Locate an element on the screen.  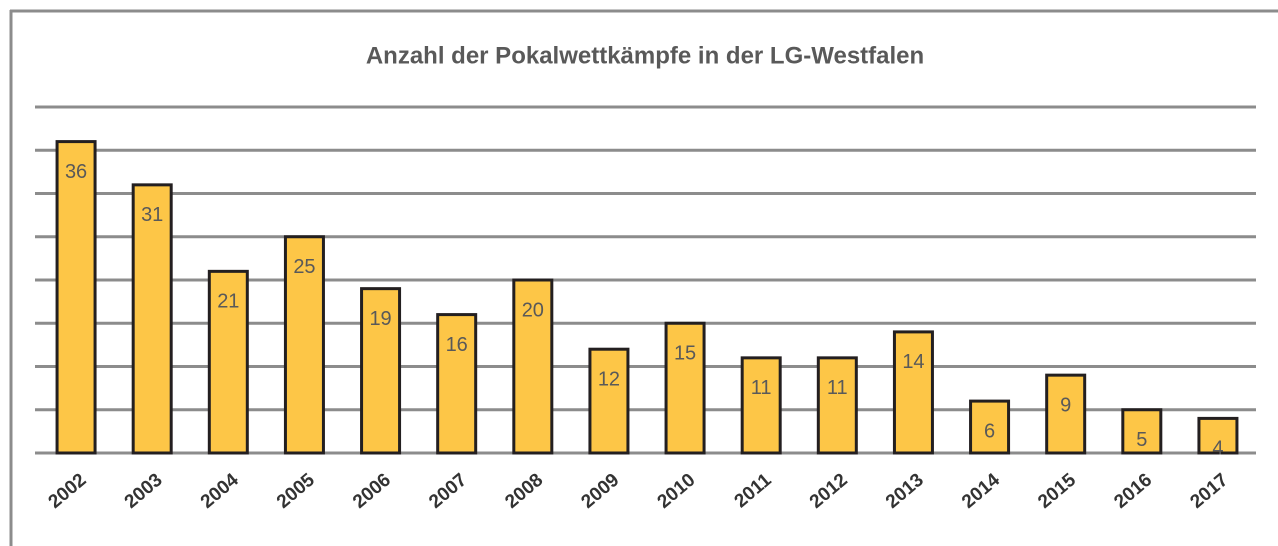
x-tick-label: 2012 is located at coordinates (829, 491).